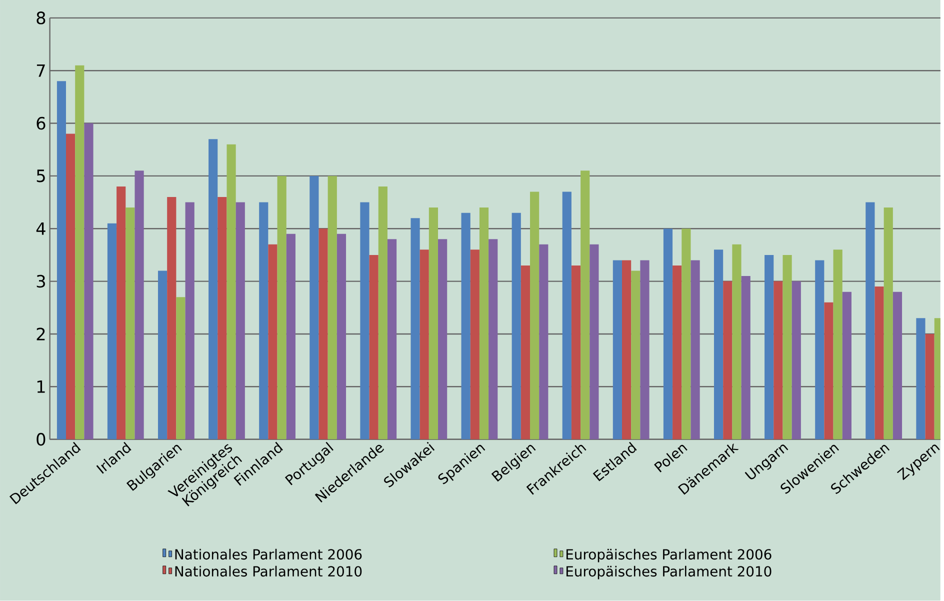  What do you see at coordinates (40, 334) in the screenshot?
I see `y-tick-label: 2` at bounding box center [40, 334].